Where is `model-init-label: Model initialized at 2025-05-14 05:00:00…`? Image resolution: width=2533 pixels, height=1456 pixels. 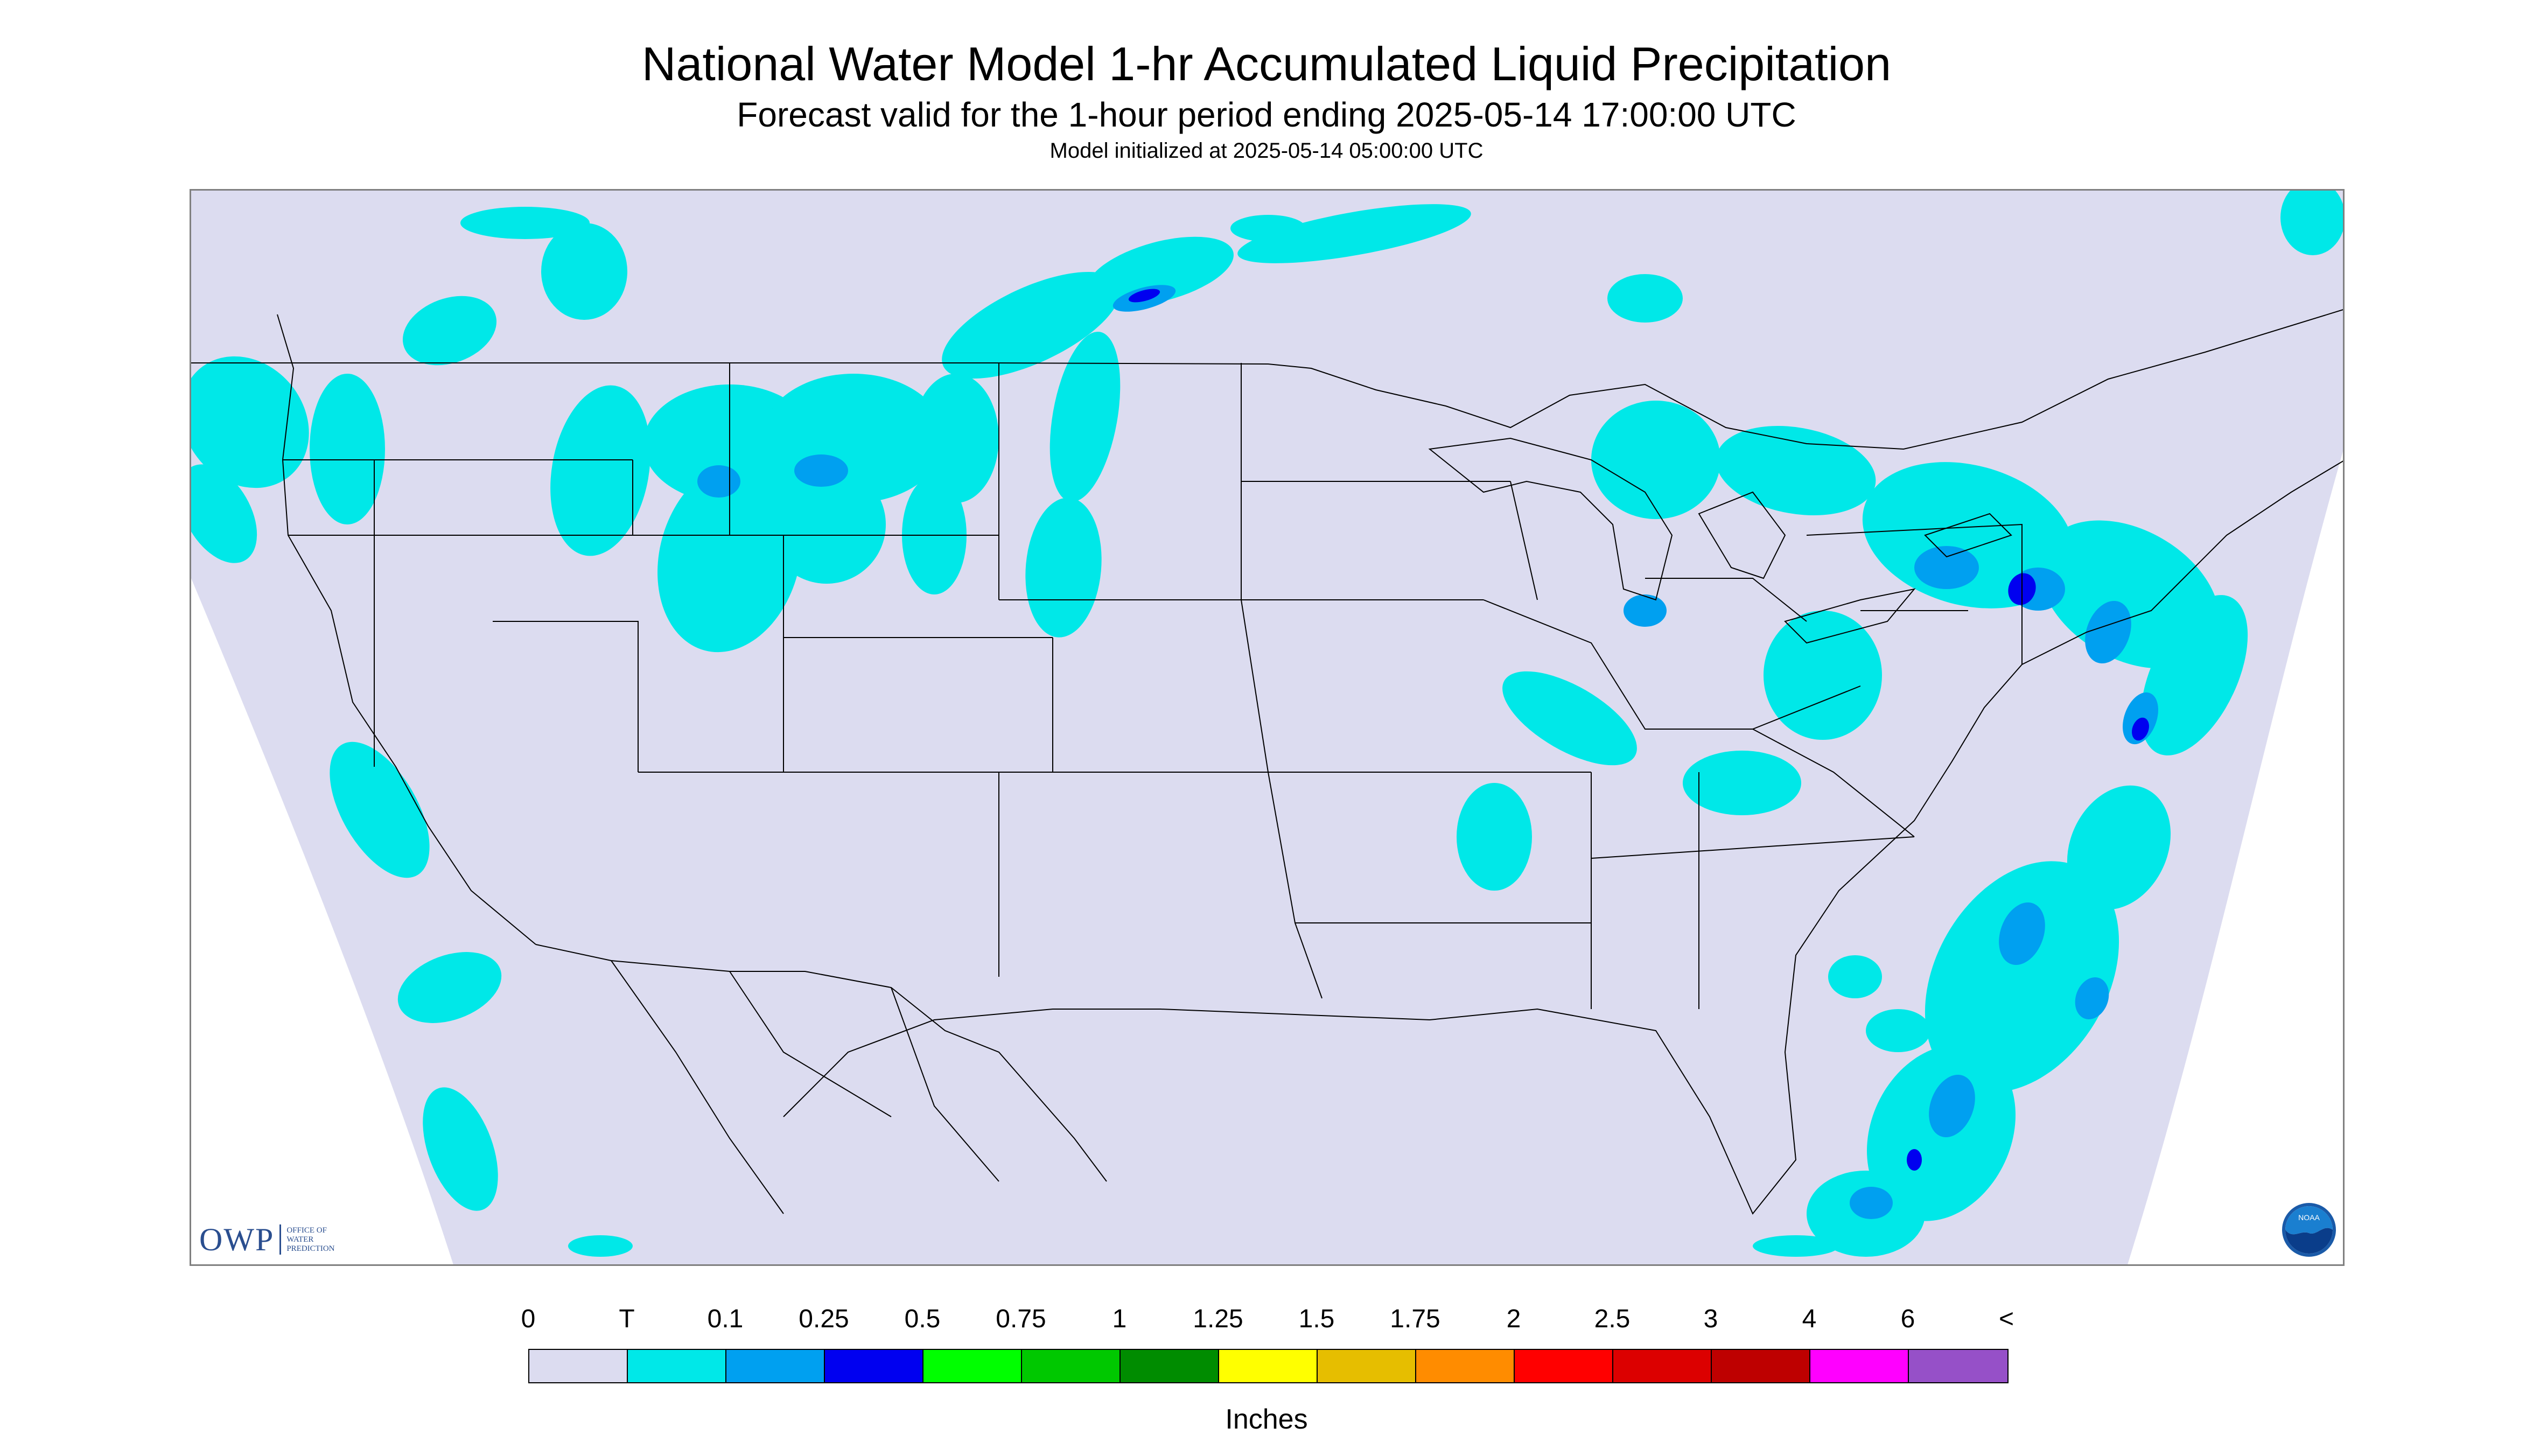
model-init-label: Model initialized at 2025-05-14 05:00:00… is located at coordinates (1266, 151).